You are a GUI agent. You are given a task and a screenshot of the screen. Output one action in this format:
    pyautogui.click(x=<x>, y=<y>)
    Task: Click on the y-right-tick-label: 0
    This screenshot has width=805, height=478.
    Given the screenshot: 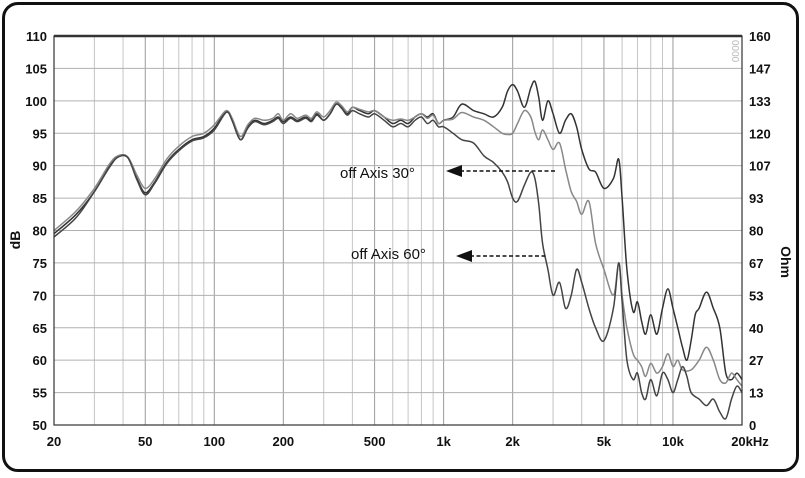 What is the action you would take?
    pyautogui.click(x=752, y=425)
    